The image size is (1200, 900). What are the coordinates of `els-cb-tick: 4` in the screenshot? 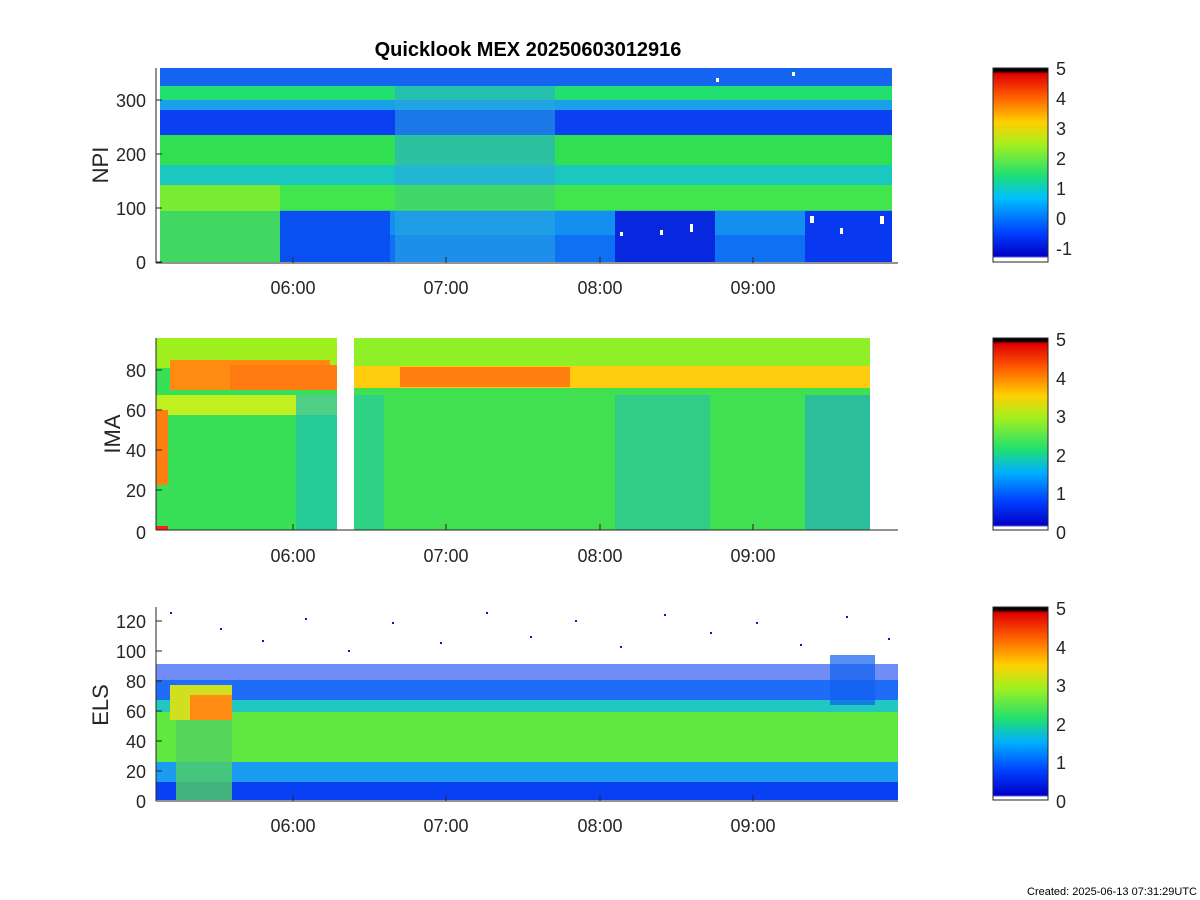 It's located at (1061, 648).